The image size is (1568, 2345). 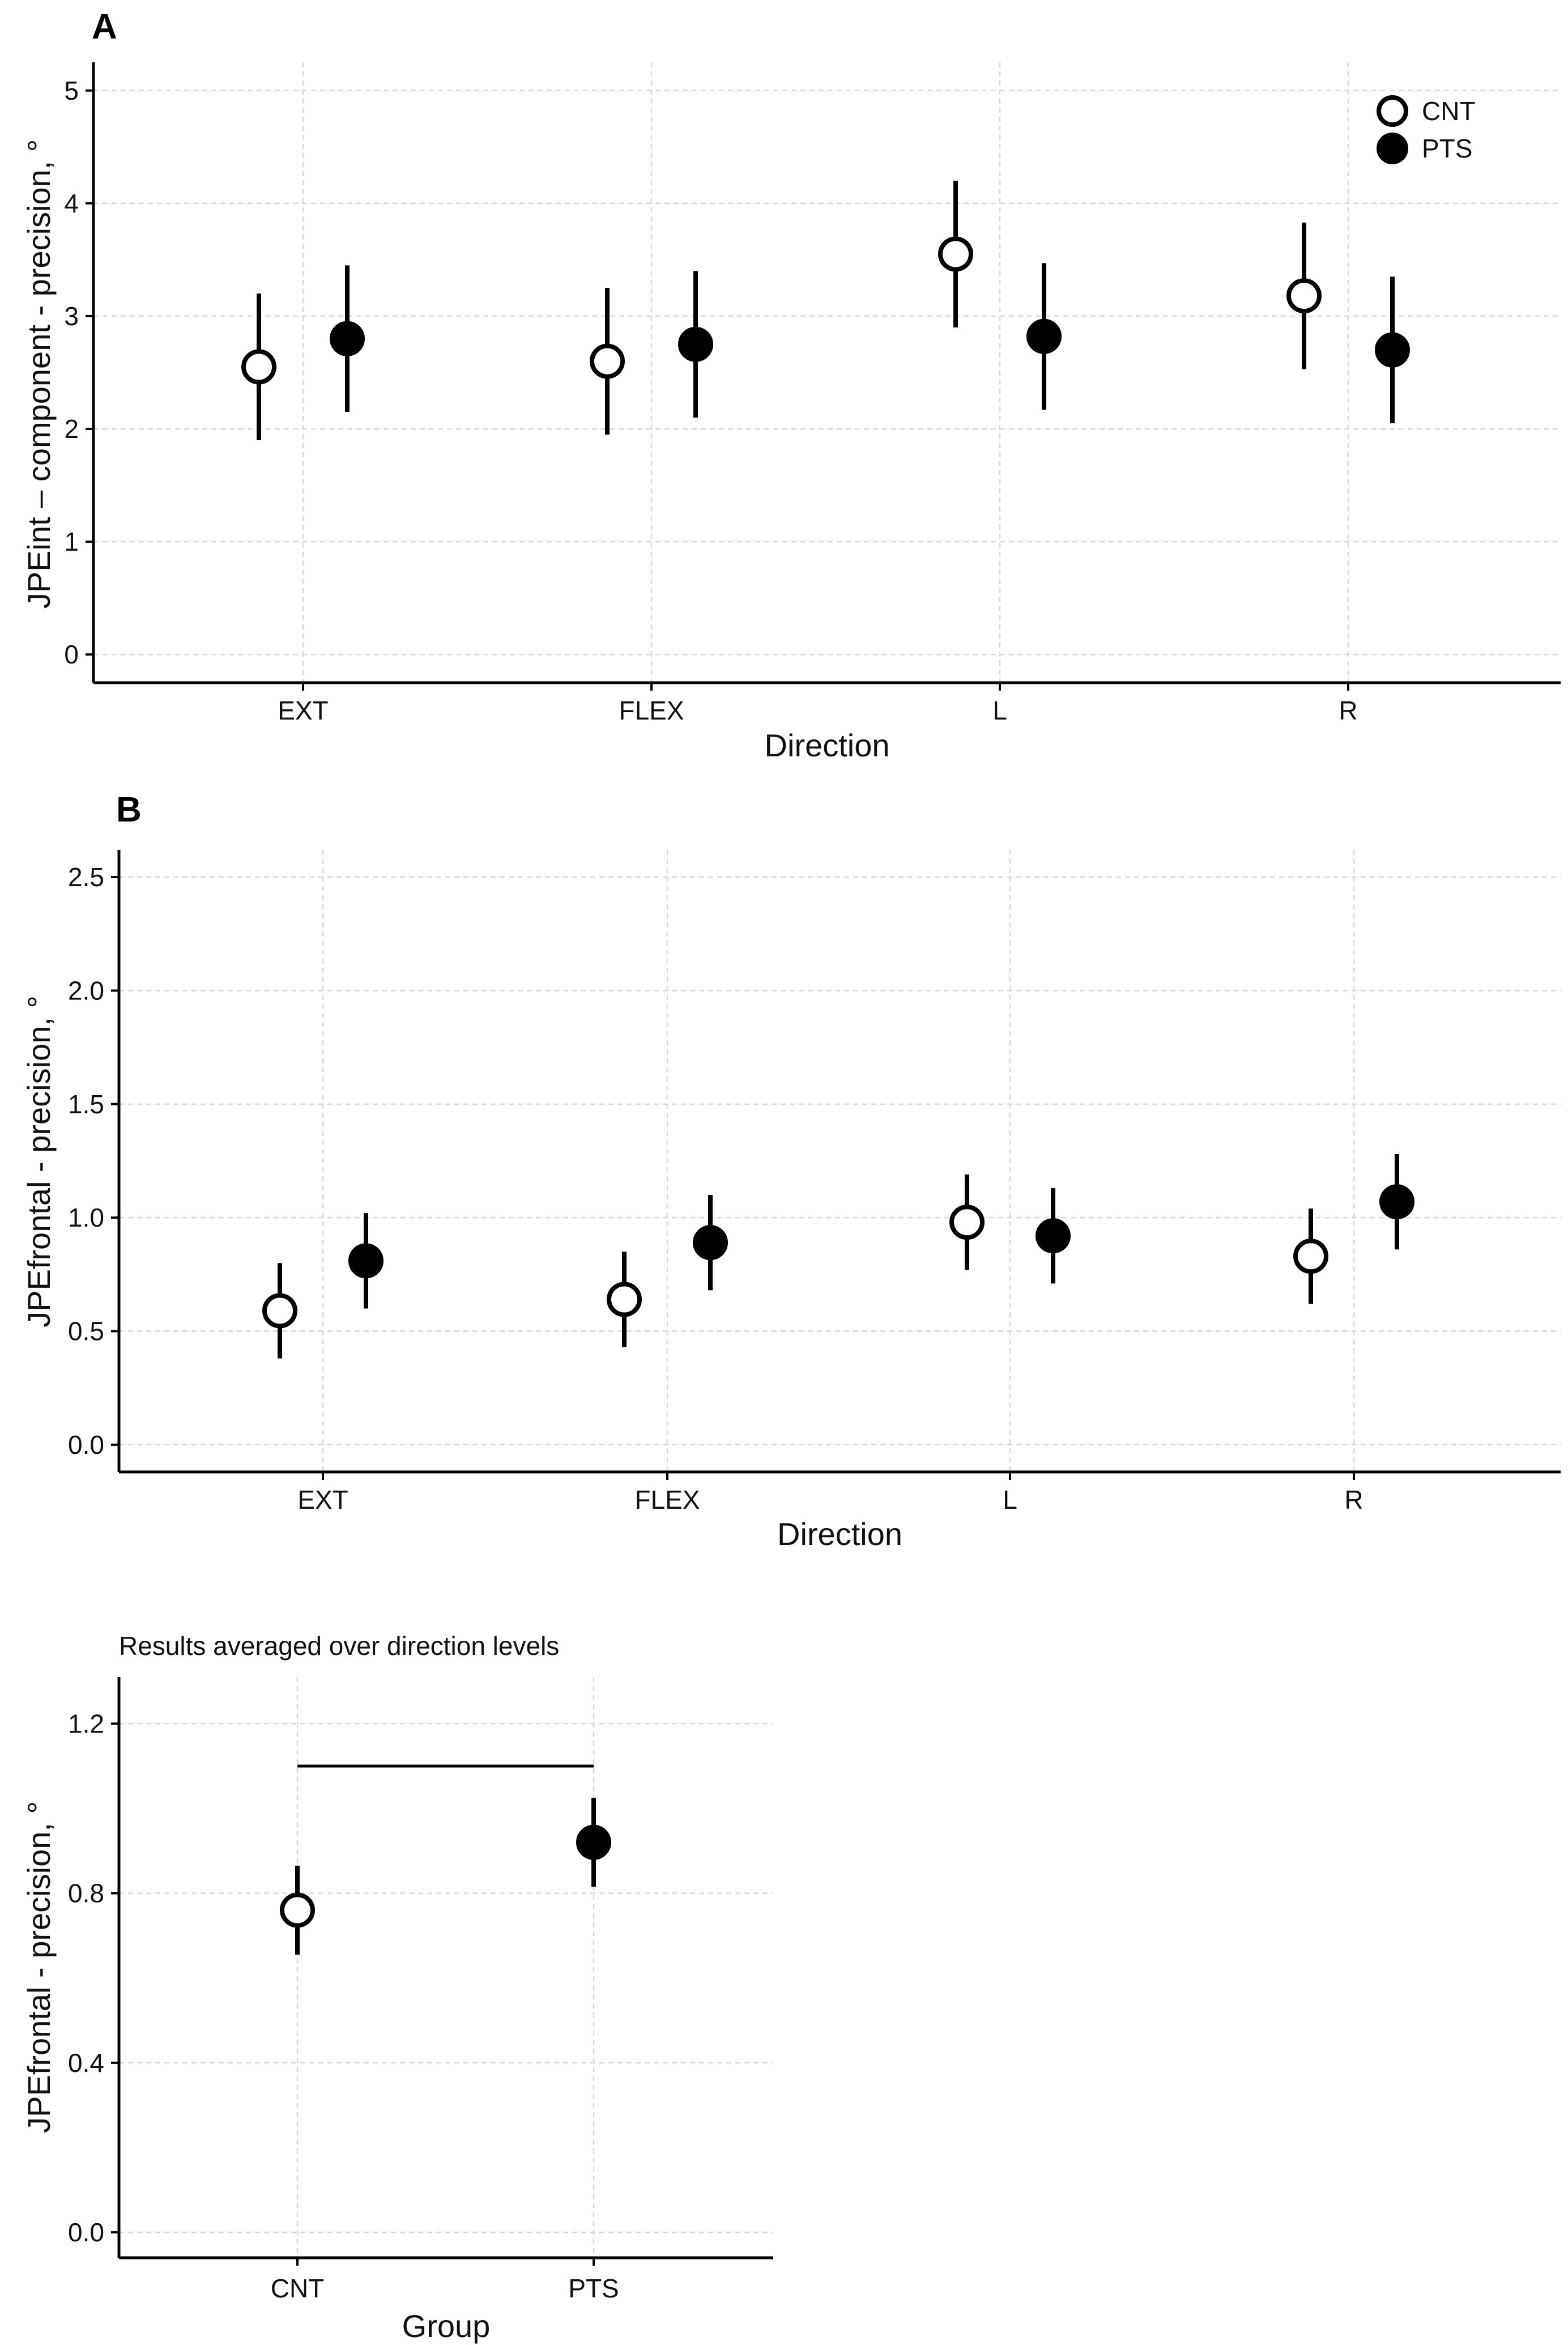 I want to click on legend-label: CNT, so click(x=1449, y=111).